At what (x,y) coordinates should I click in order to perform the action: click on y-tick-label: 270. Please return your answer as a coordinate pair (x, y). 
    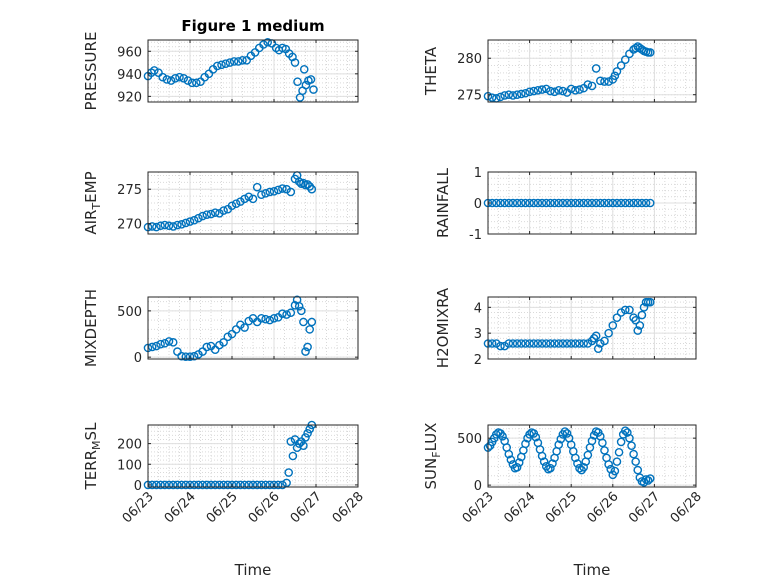
    Looking at the image, I should click on (129, 225).